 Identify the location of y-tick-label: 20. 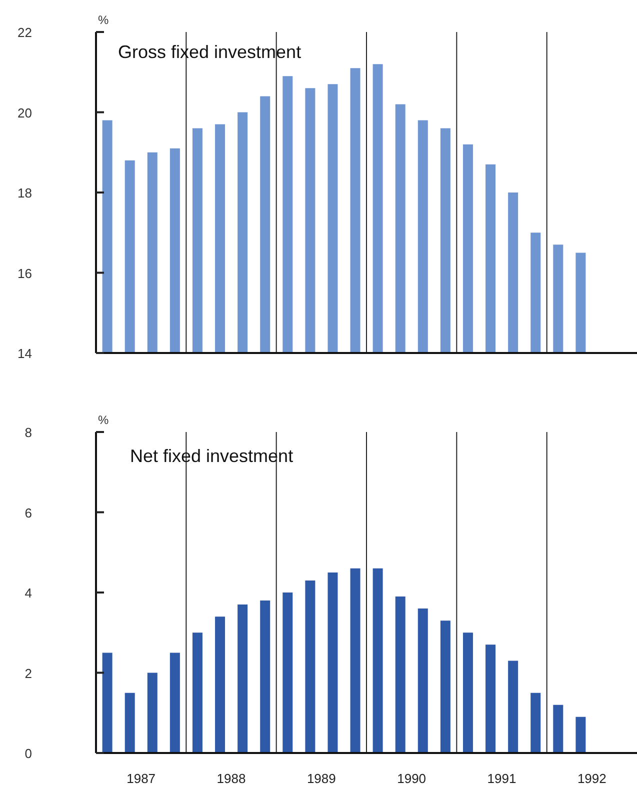
(25, 112).